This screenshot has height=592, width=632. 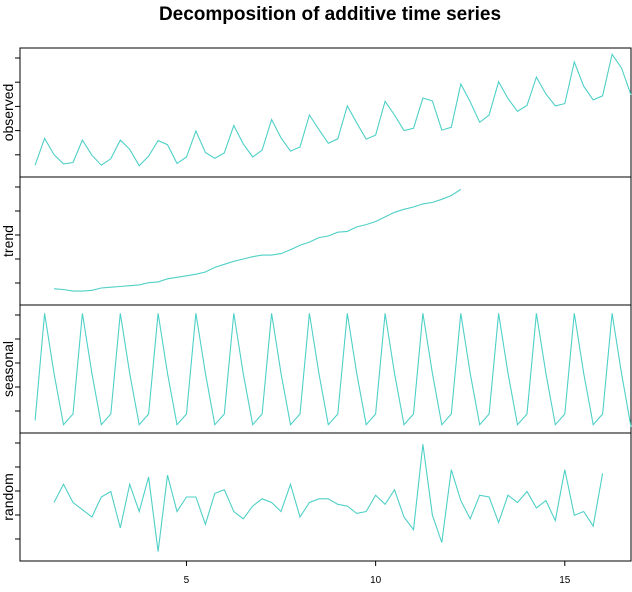 I want to click on panel-observed-label: observed, so click(x=8, y=113).